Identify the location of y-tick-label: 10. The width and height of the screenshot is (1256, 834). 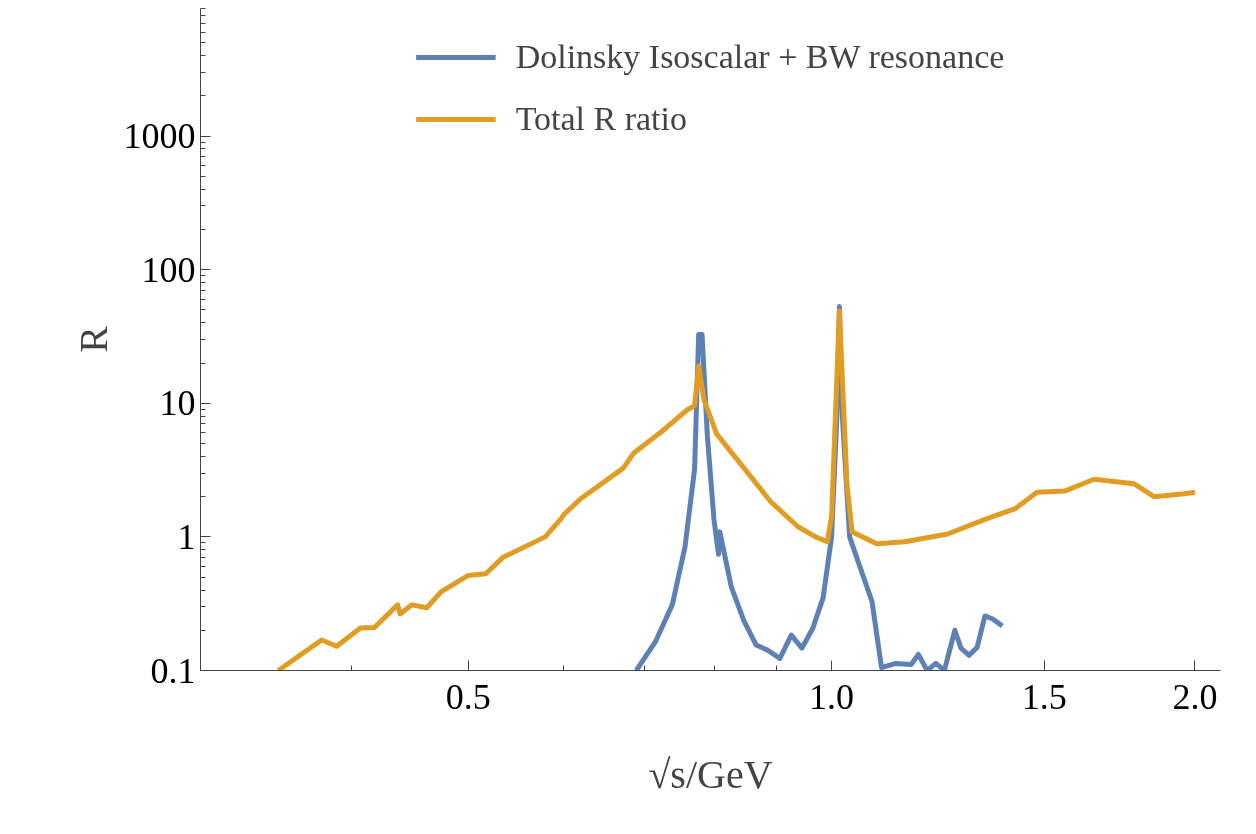
(177, 403).